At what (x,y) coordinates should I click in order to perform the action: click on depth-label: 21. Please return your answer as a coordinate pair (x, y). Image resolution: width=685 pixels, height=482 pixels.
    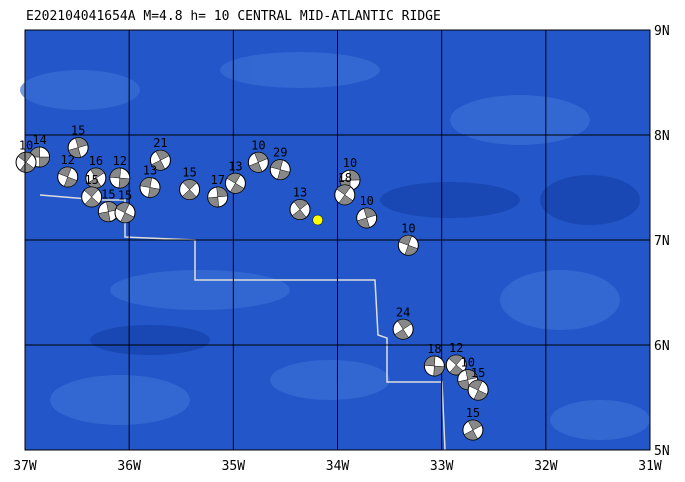
    Looking at the image, I should click on (160, 143).